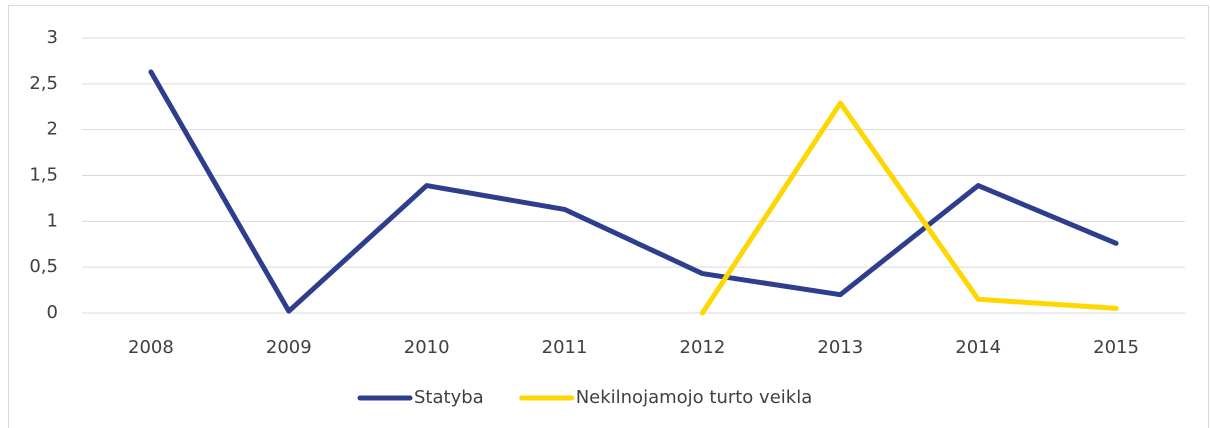 The height and width of the screenshot is (428, 1210). Describe the element at coordinates (52, 37) in the screenshot. I see `y-tick-label: 3` at that location.